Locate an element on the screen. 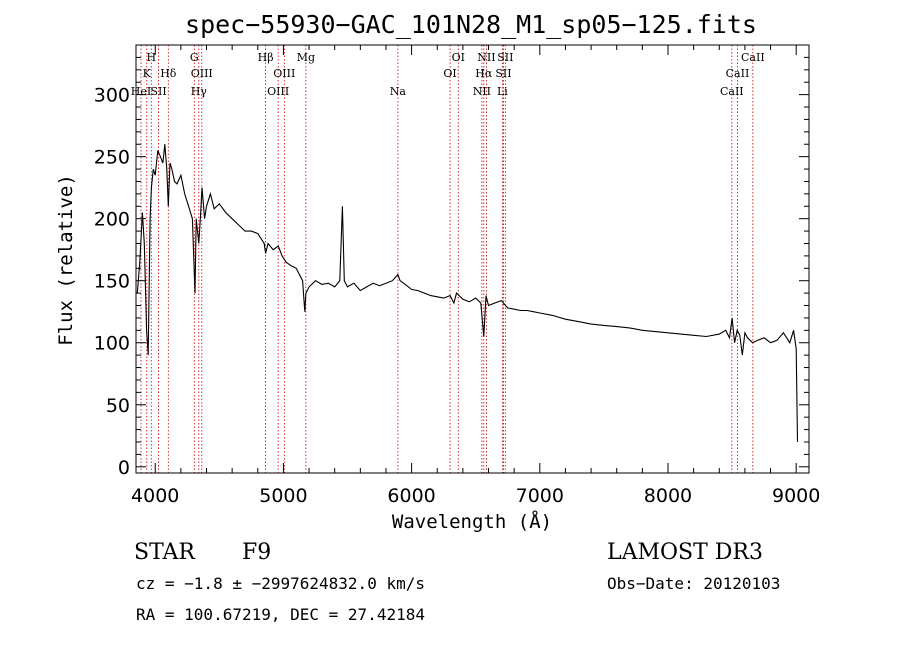  y-tick-label-1: 50 is located at coordinates (118, 406).